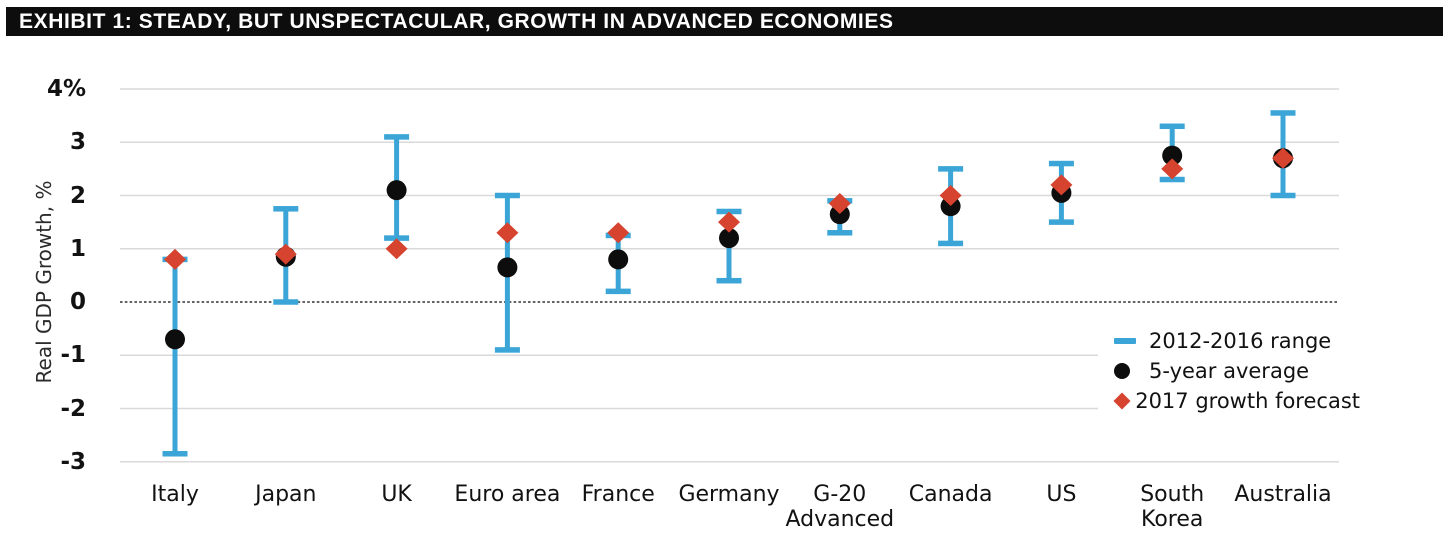 The image size is (1451, 535). I want to click on range-bar-icon, so click(1131, 341).